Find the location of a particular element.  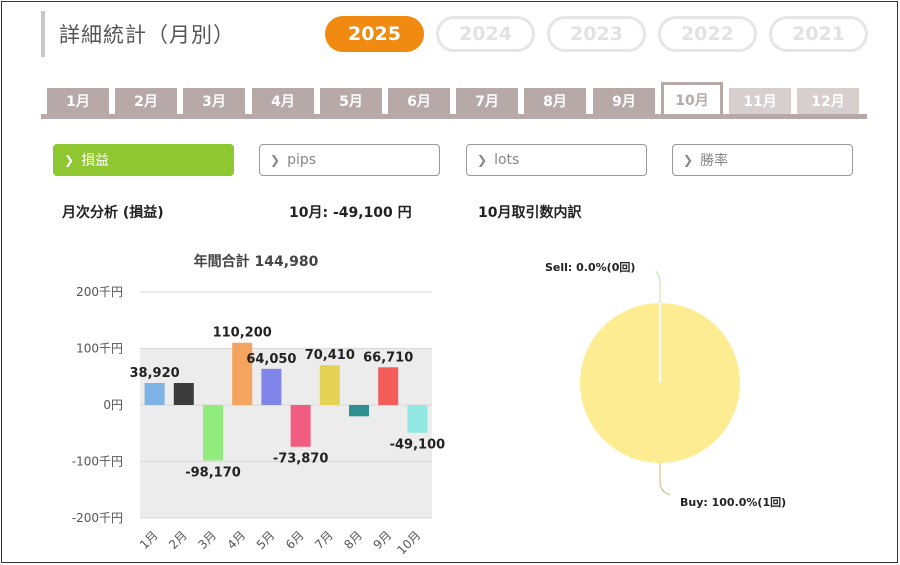

bar-data-label: 66,710 is located at coordinates (388, 357).